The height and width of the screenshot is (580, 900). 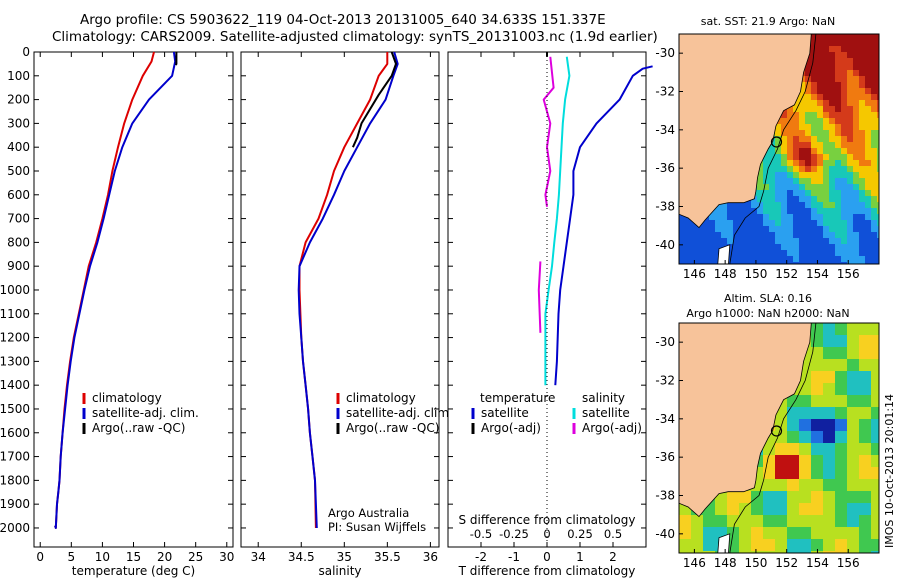 What do you see at coordinates (580, 557) in the screenshot?
I see `difference-xtick-label: 1` at bounding box center [580, 557].